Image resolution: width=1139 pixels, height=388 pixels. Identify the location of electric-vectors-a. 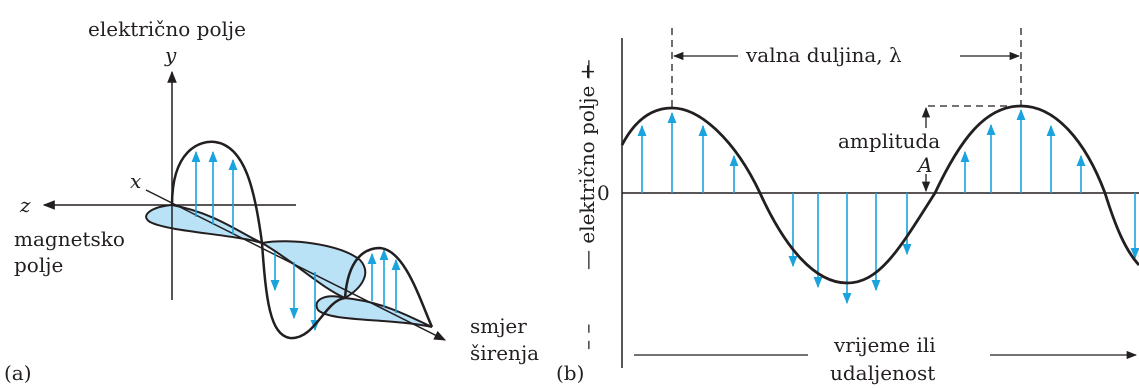
(296, 241).